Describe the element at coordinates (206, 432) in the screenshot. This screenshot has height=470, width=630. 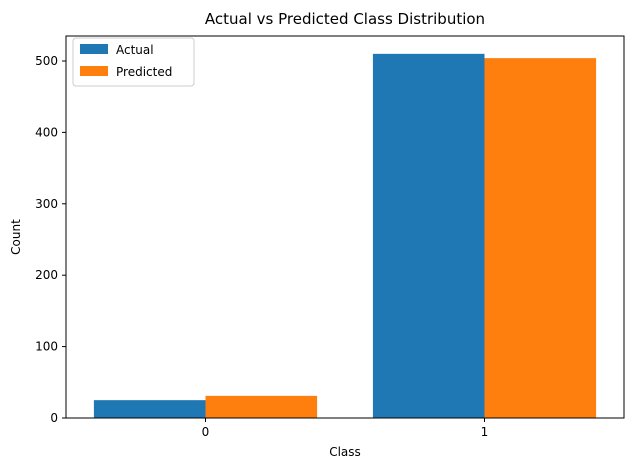
I see `x-tick-label: 0` at that location.